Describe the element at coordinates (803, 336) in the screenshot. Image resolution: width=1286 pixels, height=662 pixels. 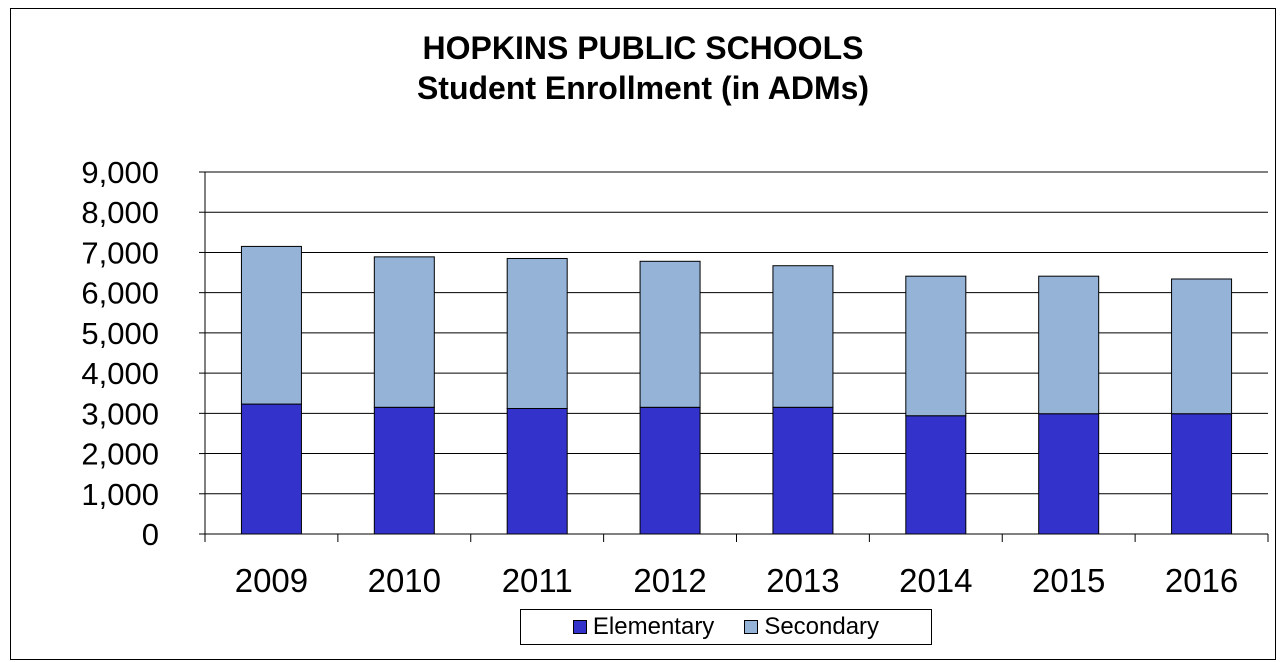
I see `bar-secondary-2013` at that location.